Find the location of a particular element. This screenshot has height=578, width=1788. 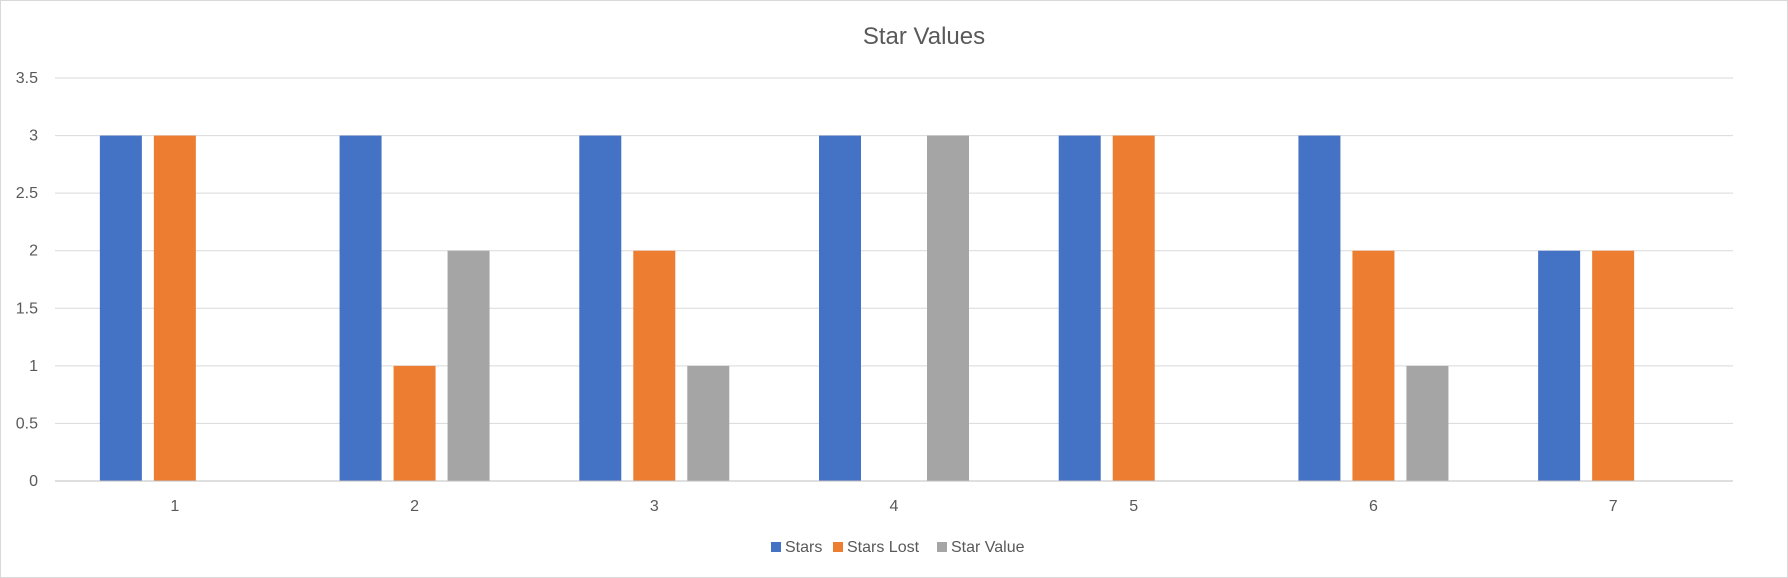

chart-title: Star Values is located at coordinates (924, 36).